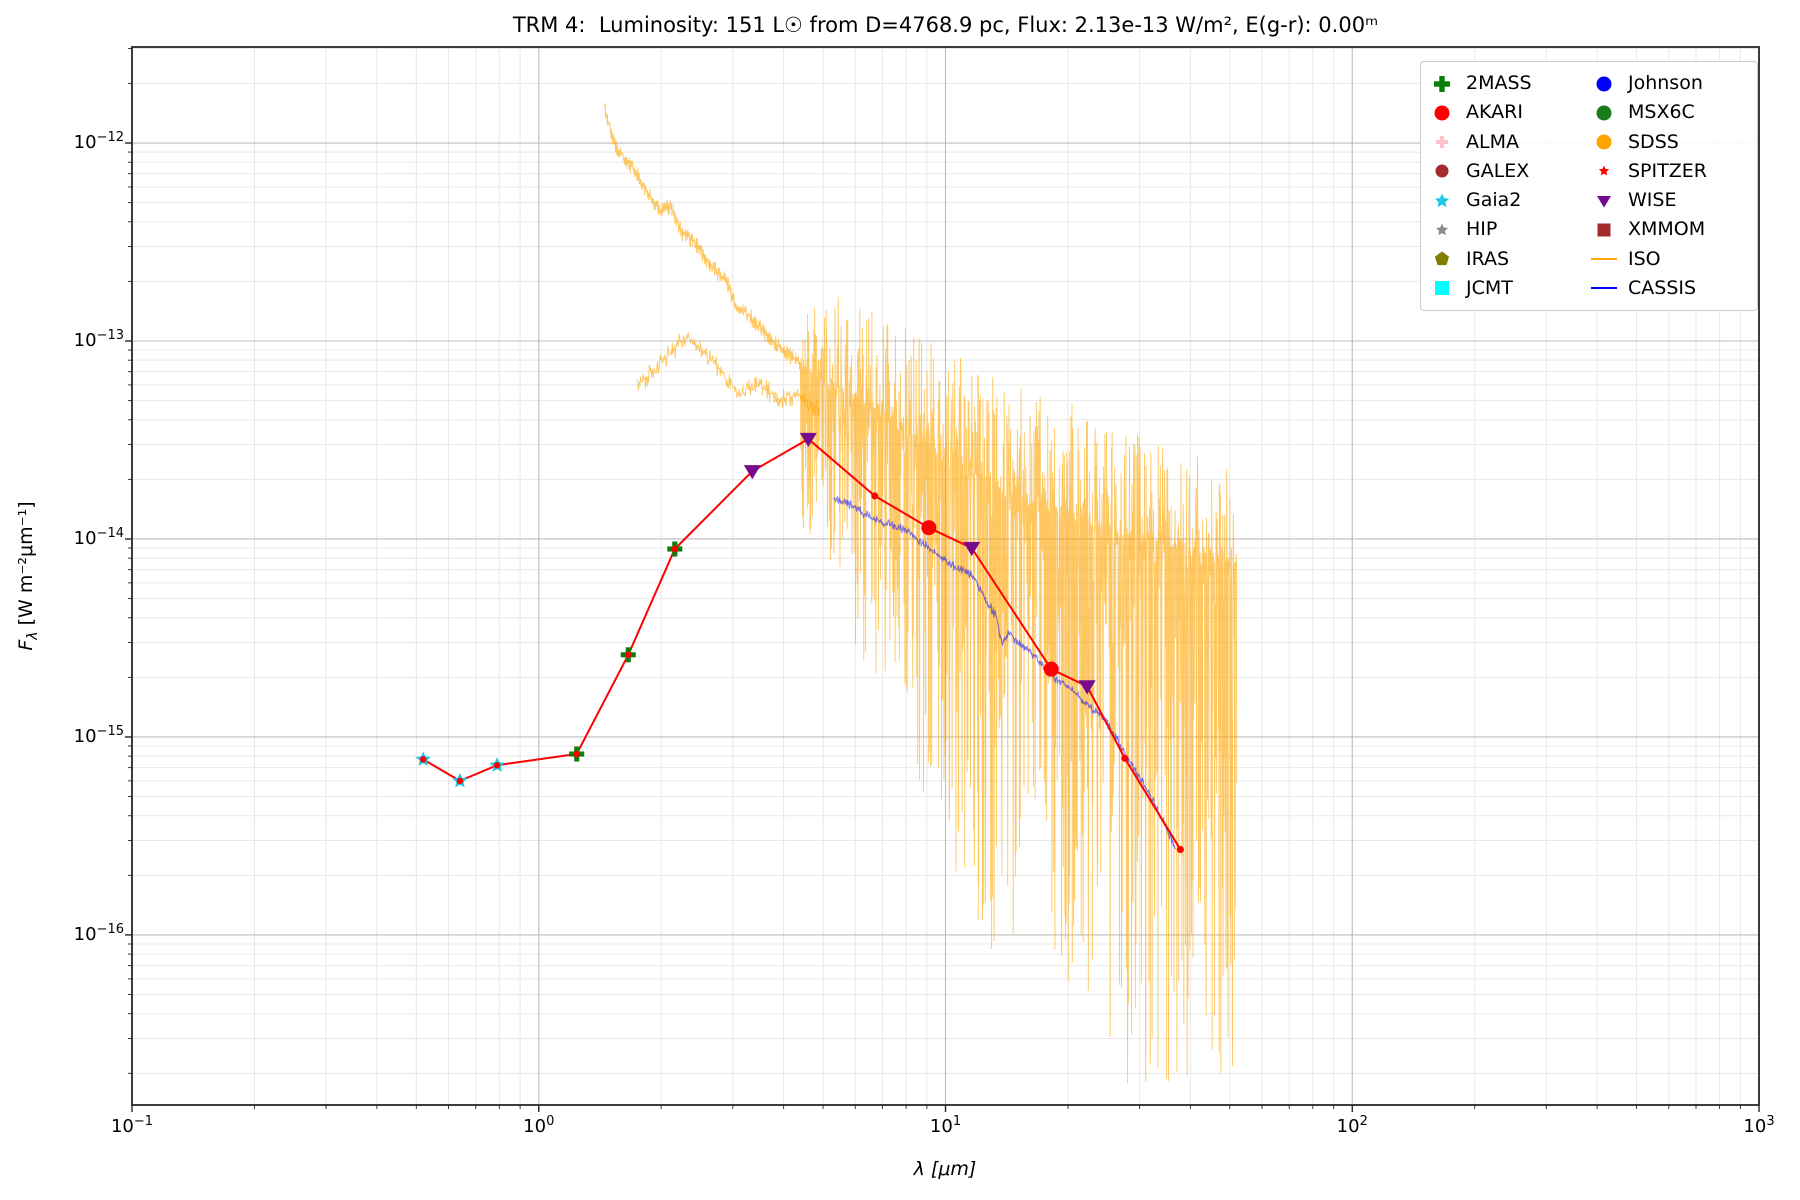 This screenshot has width=1800, height=1200. I want to click on xmmom-legend-marker, so click(1604, 230).